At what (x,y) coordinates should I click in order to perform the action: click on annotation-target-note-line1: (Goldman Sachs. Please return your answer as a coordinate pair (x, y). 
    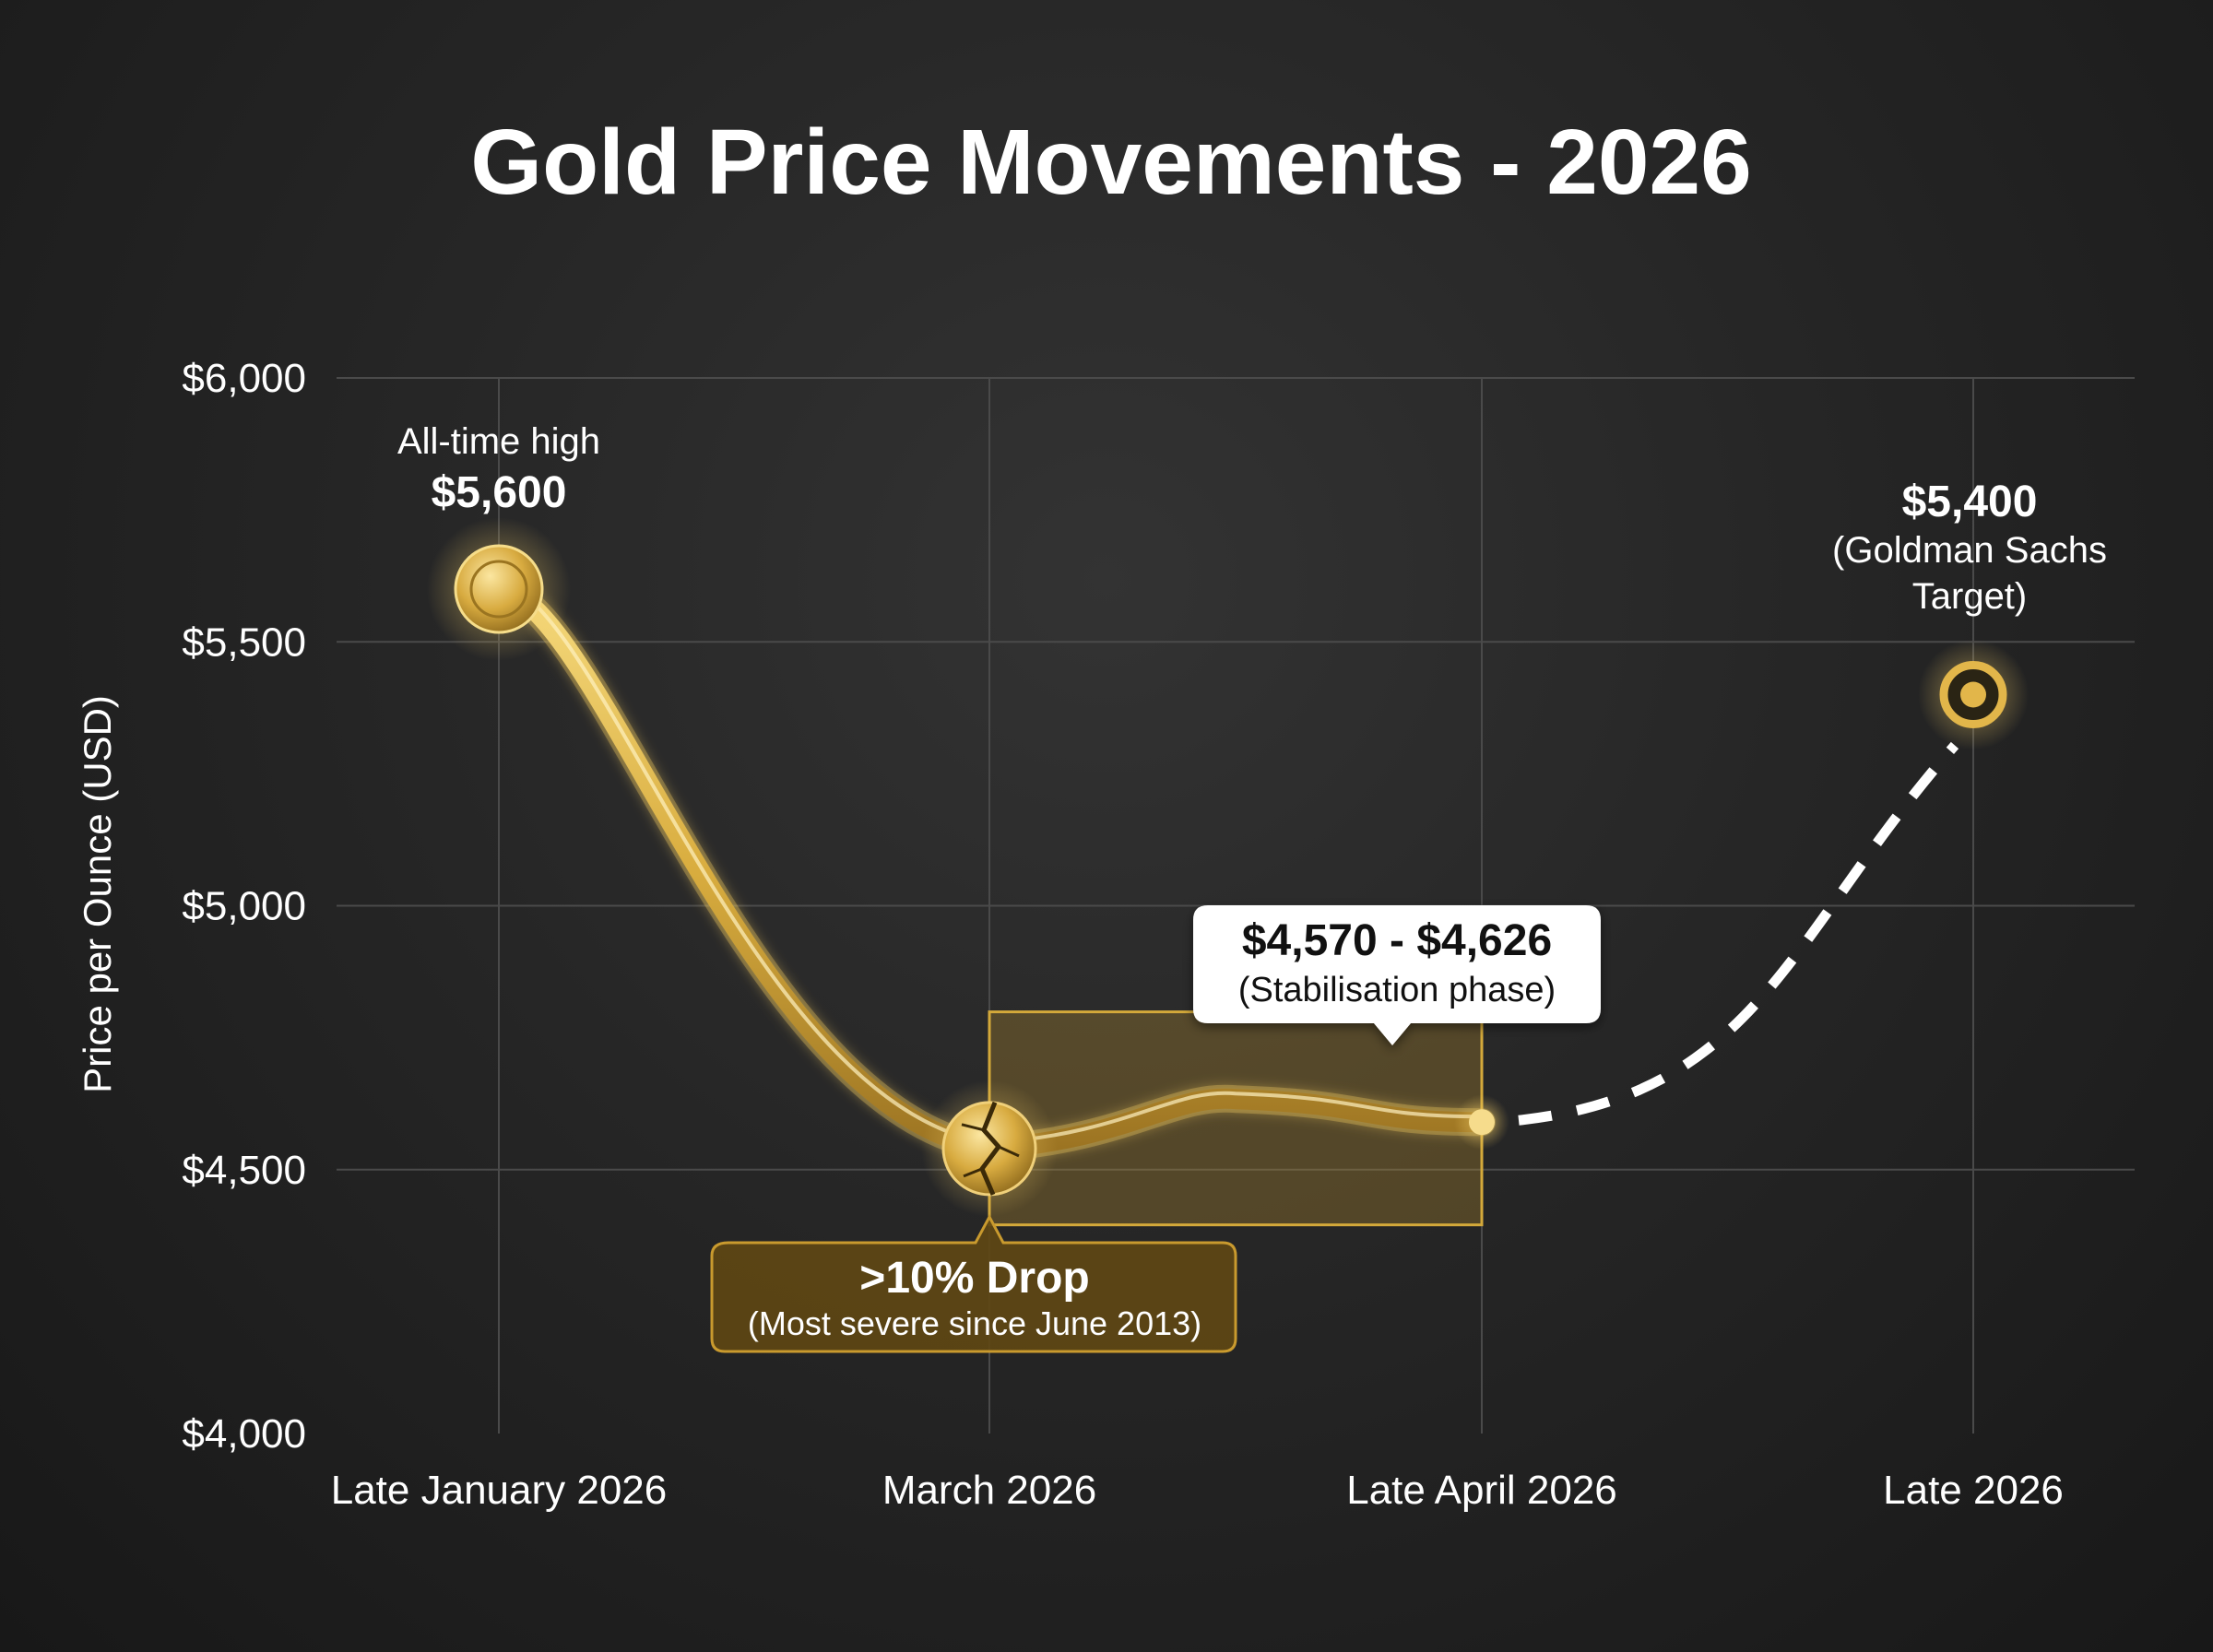
    Looking at the image, I should click on (1969, 550).